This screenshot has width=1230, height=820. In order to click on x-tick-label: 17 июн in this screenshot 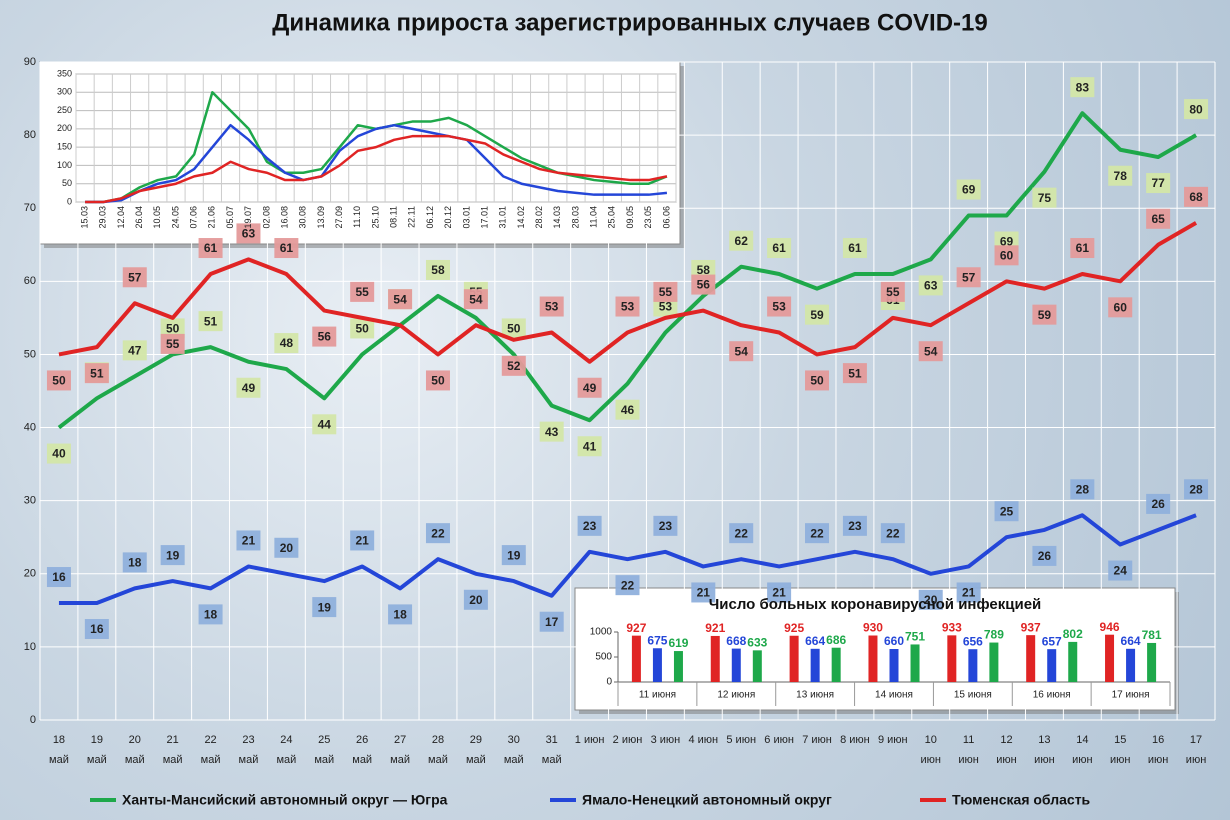, I will do `click(1196, 750)`.